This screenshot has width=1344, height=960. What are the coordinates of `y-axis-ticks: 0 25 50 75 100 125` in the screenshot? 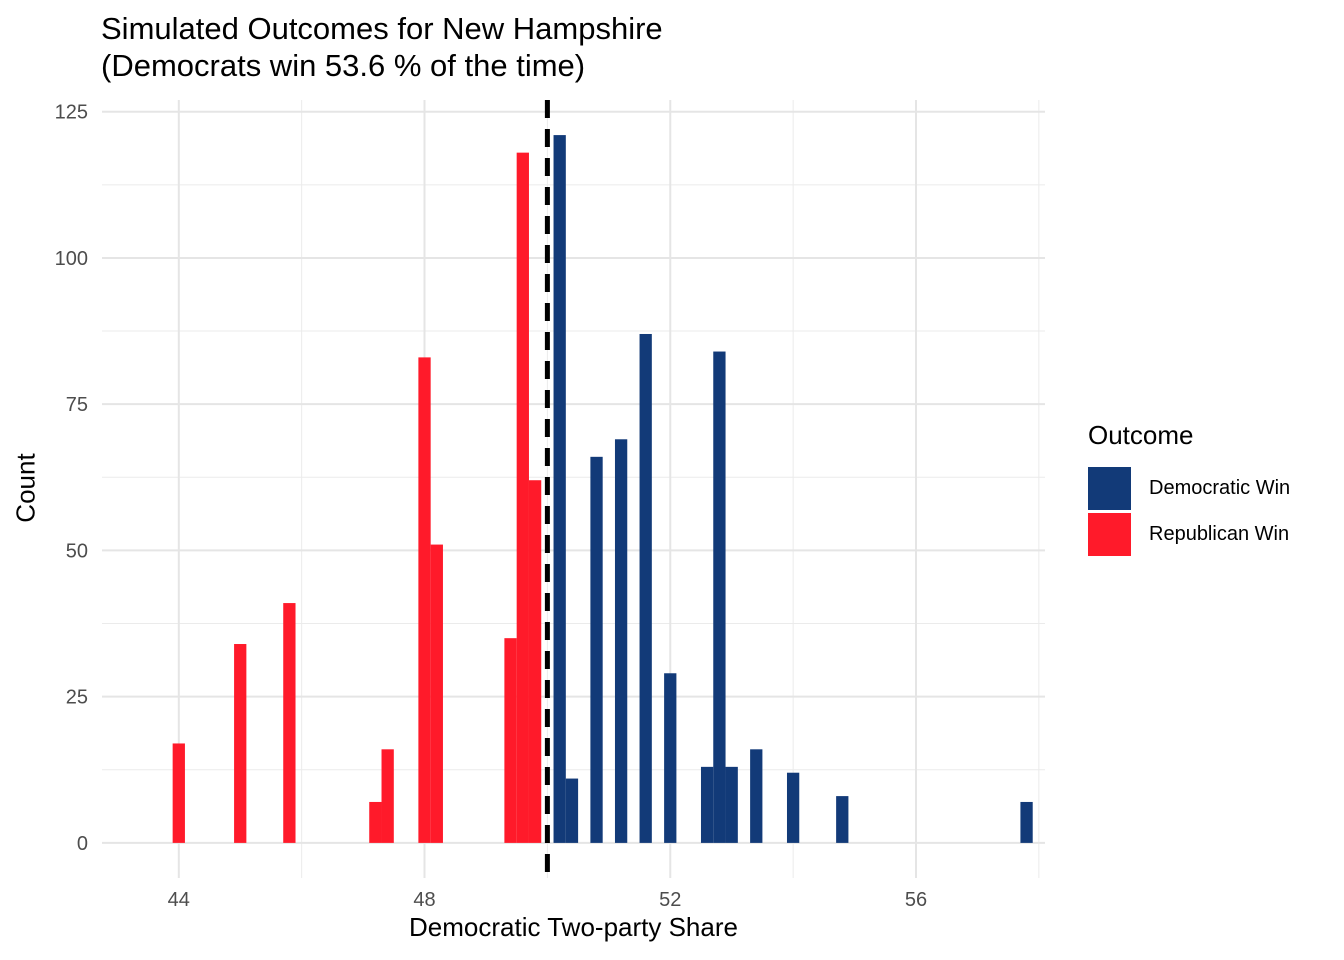 It's located at (71, 478).